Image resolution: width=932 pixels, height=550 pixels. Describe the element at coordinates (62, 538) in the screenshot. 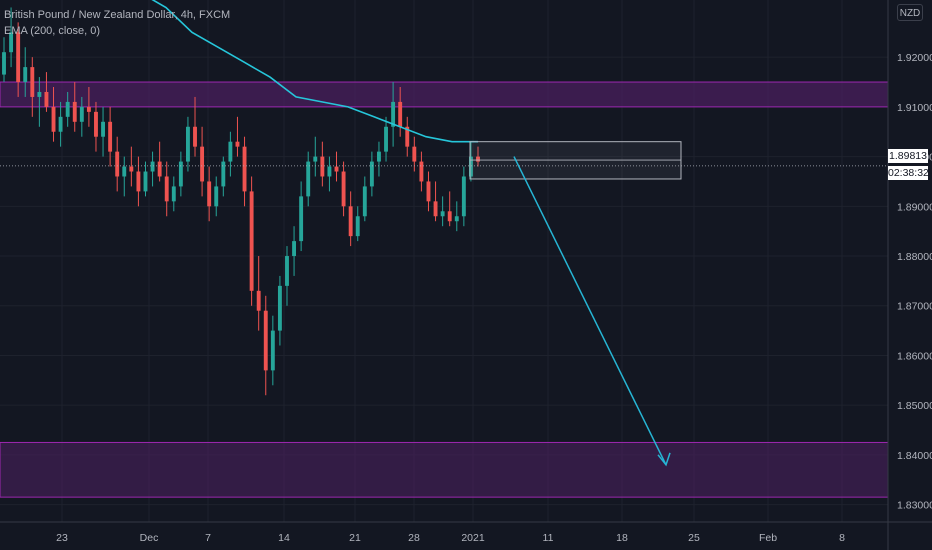

I see `time-tick-label: 23` at that location.